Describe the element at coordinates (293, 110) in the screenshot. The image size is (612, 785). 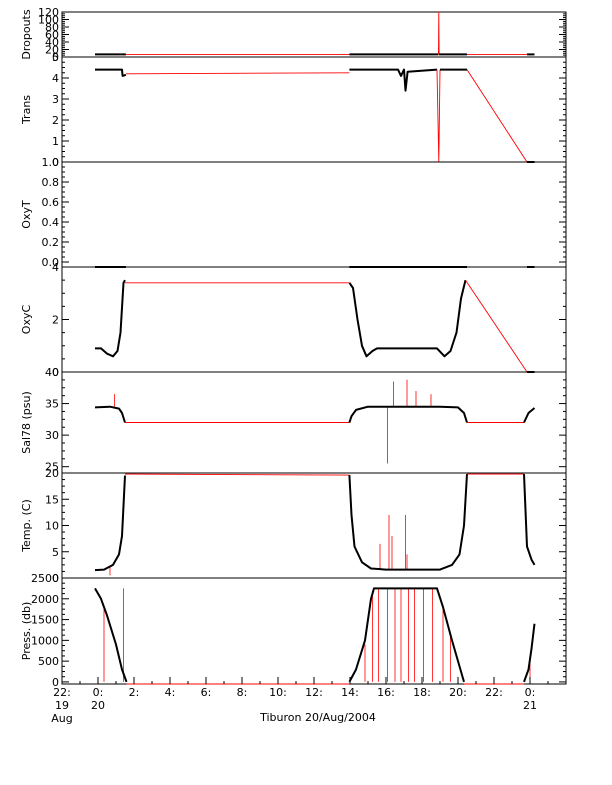
I see `panel-trans: 0 1 2 3 4 5 Trans` at that location.